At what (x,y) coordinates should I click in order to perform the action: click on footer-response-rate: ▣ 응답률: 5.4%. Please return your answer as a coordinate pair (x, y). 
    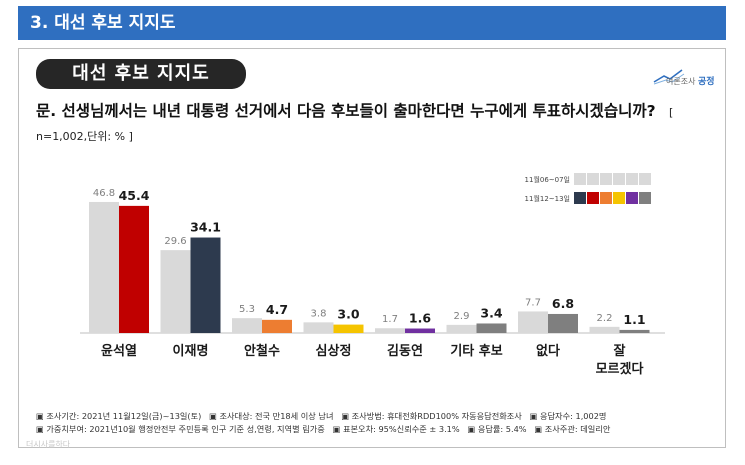
    Looking at the image, I should click on (497, 429).